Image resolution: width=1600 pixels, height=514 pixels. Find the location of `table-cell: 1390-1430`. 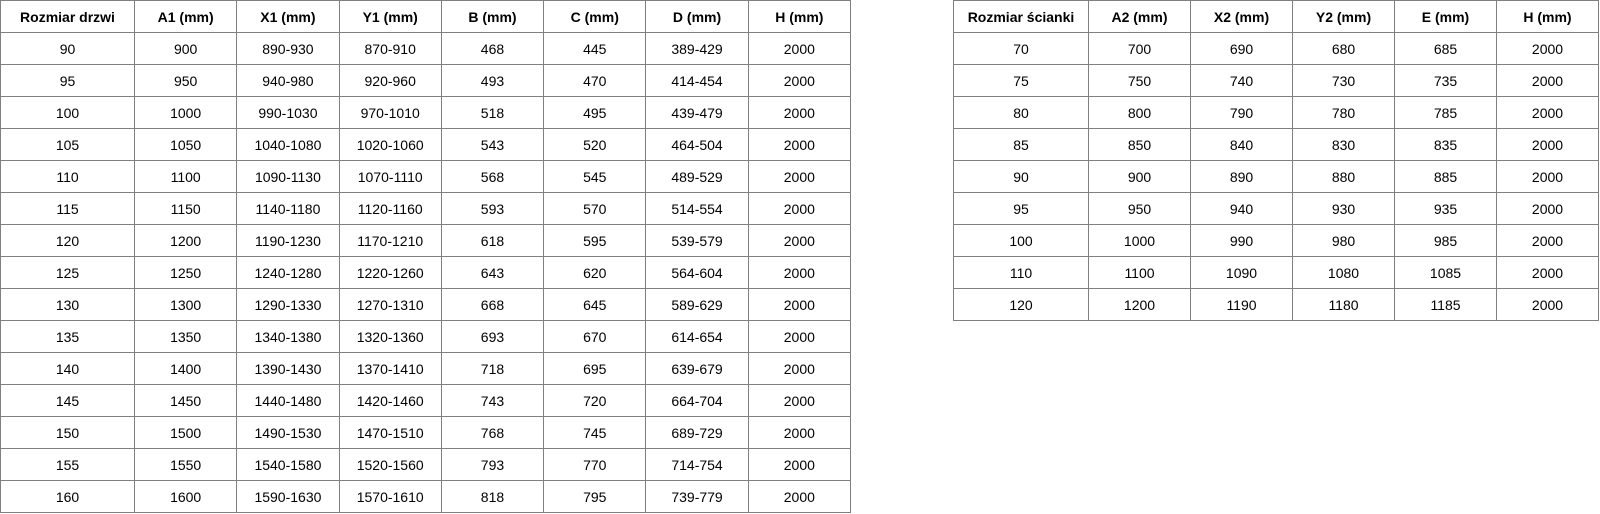

table-cell: 1390-1430 is located at coordinates (288, 368).